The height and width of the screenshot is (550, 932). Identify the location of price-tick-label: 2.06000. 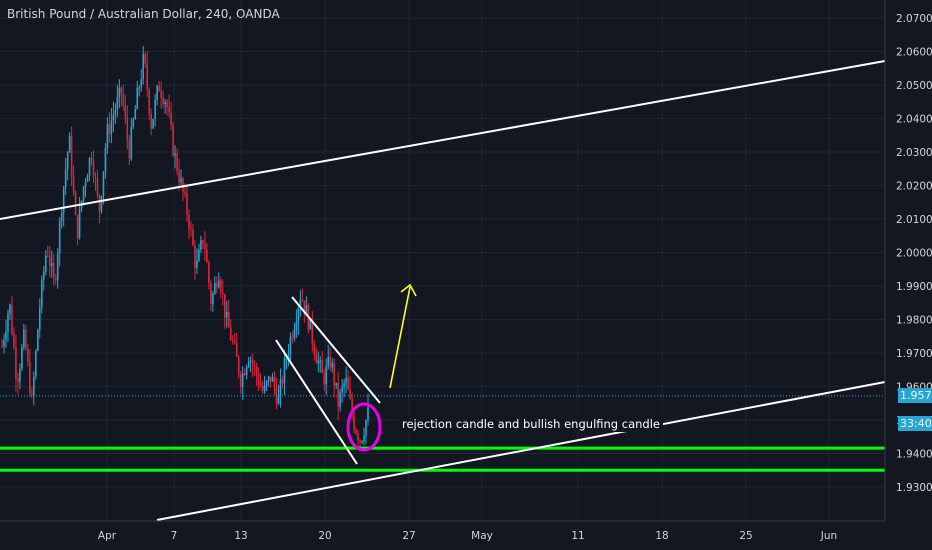
(914, 53).